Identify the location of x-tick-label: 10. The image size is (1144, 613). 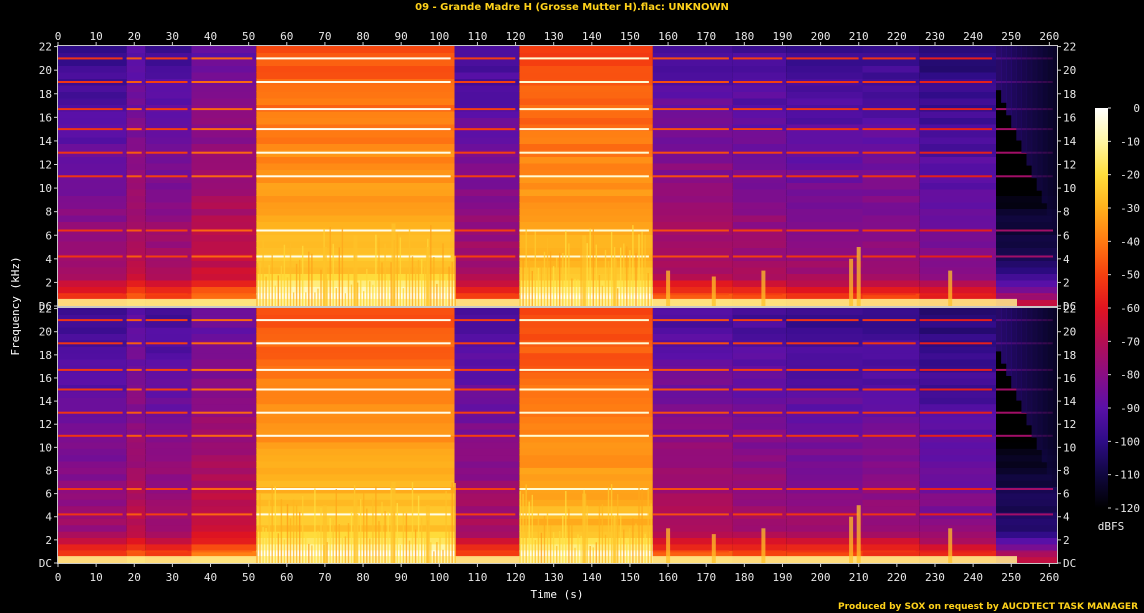
(96, 577).